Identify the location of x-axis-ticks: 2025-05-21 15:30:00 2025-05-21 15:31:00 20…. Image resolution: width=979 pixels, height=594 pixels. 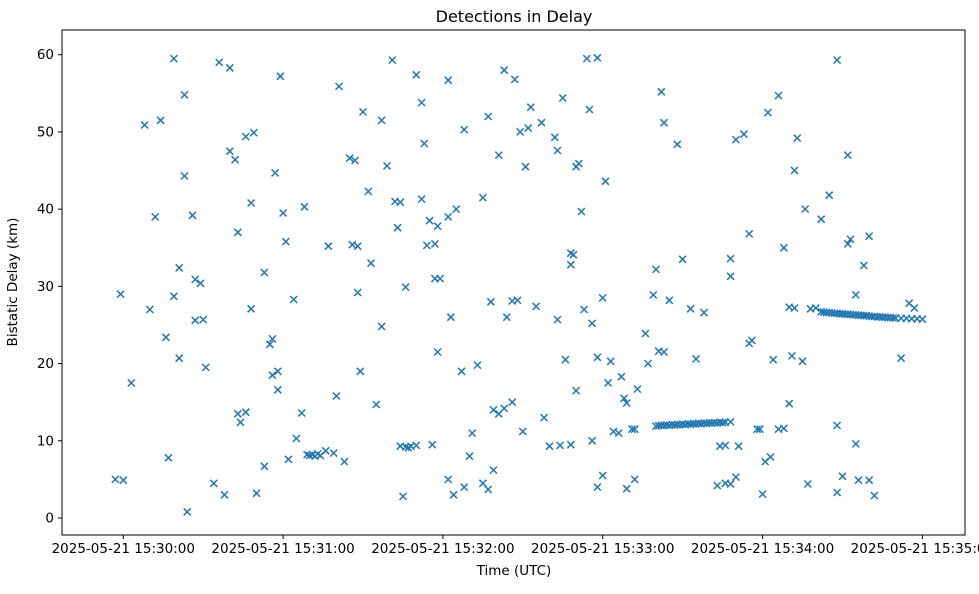
(515, 546).